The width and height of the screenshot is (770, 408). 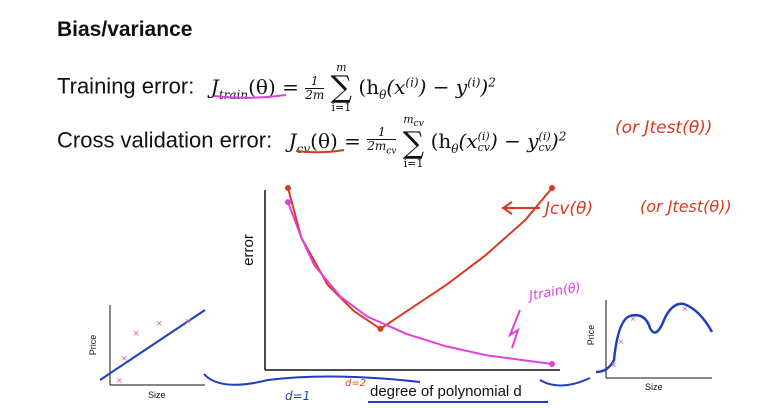 I want to click on left-plot-ylabel: Price, so click(x=93, y=345).